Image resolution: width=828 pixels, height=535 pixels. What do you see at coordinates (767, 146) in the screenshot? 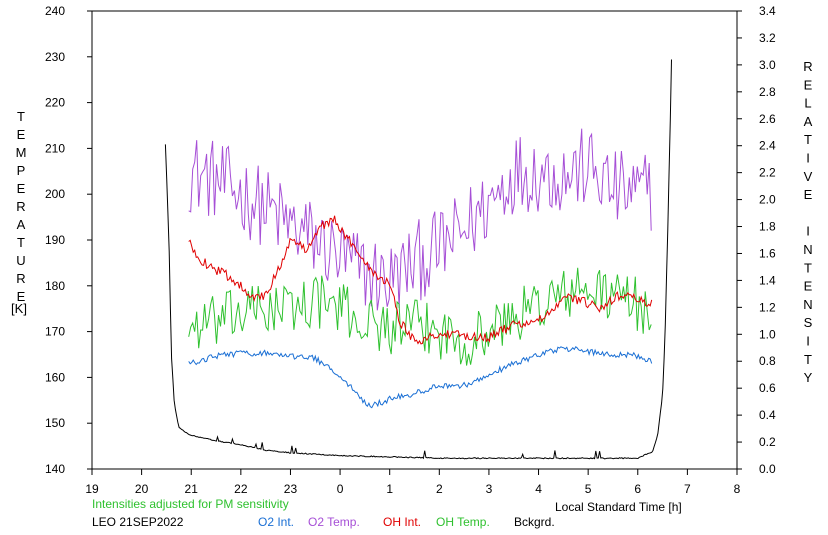
I see `y-right-tick-label: 2.4` at bounding box center [767, 146].